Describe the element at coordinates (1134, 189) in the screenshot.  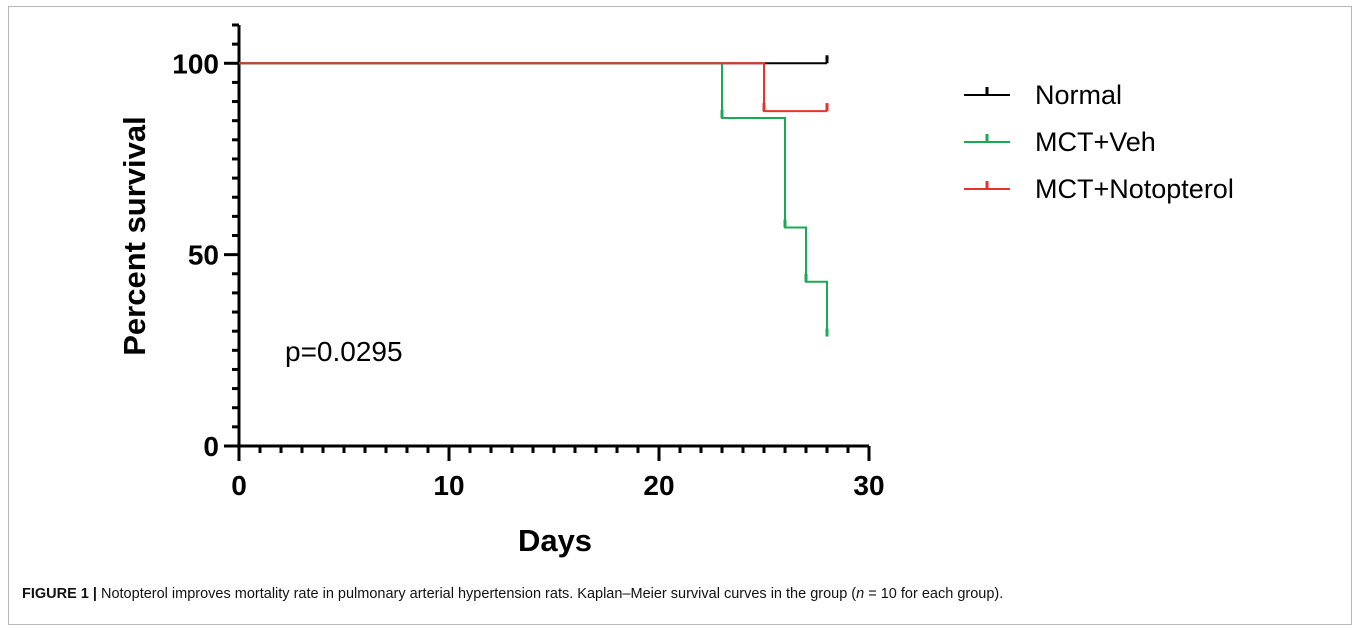
I see `legend-label-mct-notopterol: MCT+Notopterol` at that location.